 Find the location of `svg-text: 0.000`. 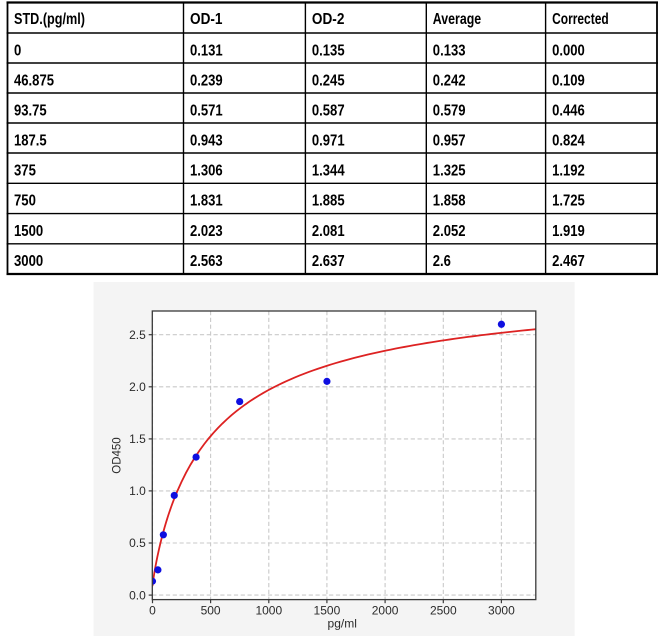

svg-text: 0.000 is located at coordinates (568, 50).